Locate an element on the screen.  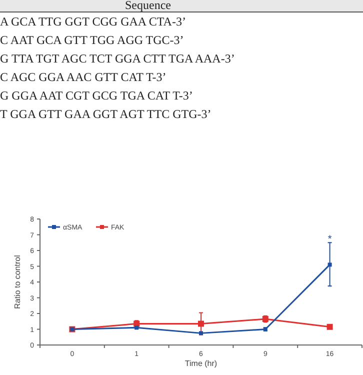
text: G GGA AAT CGT GCG TGA CAT T-3’ is located at coordinates (96, 95).